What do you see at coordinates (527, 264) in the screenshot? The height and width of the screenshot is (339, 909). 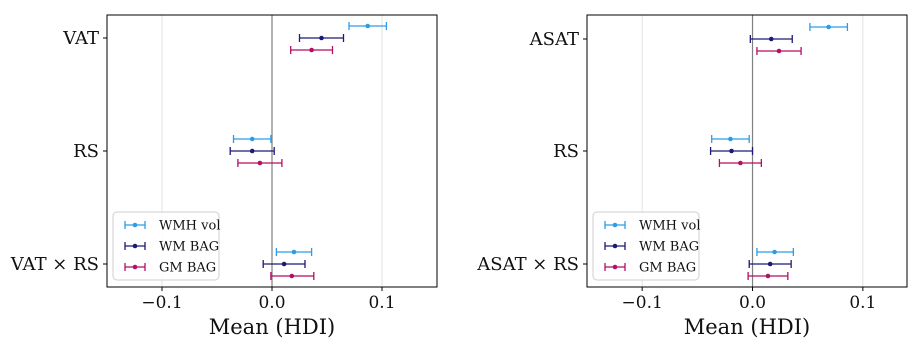 I see `y-category-label: ASAT × RS` at bounding box center [527, 264].